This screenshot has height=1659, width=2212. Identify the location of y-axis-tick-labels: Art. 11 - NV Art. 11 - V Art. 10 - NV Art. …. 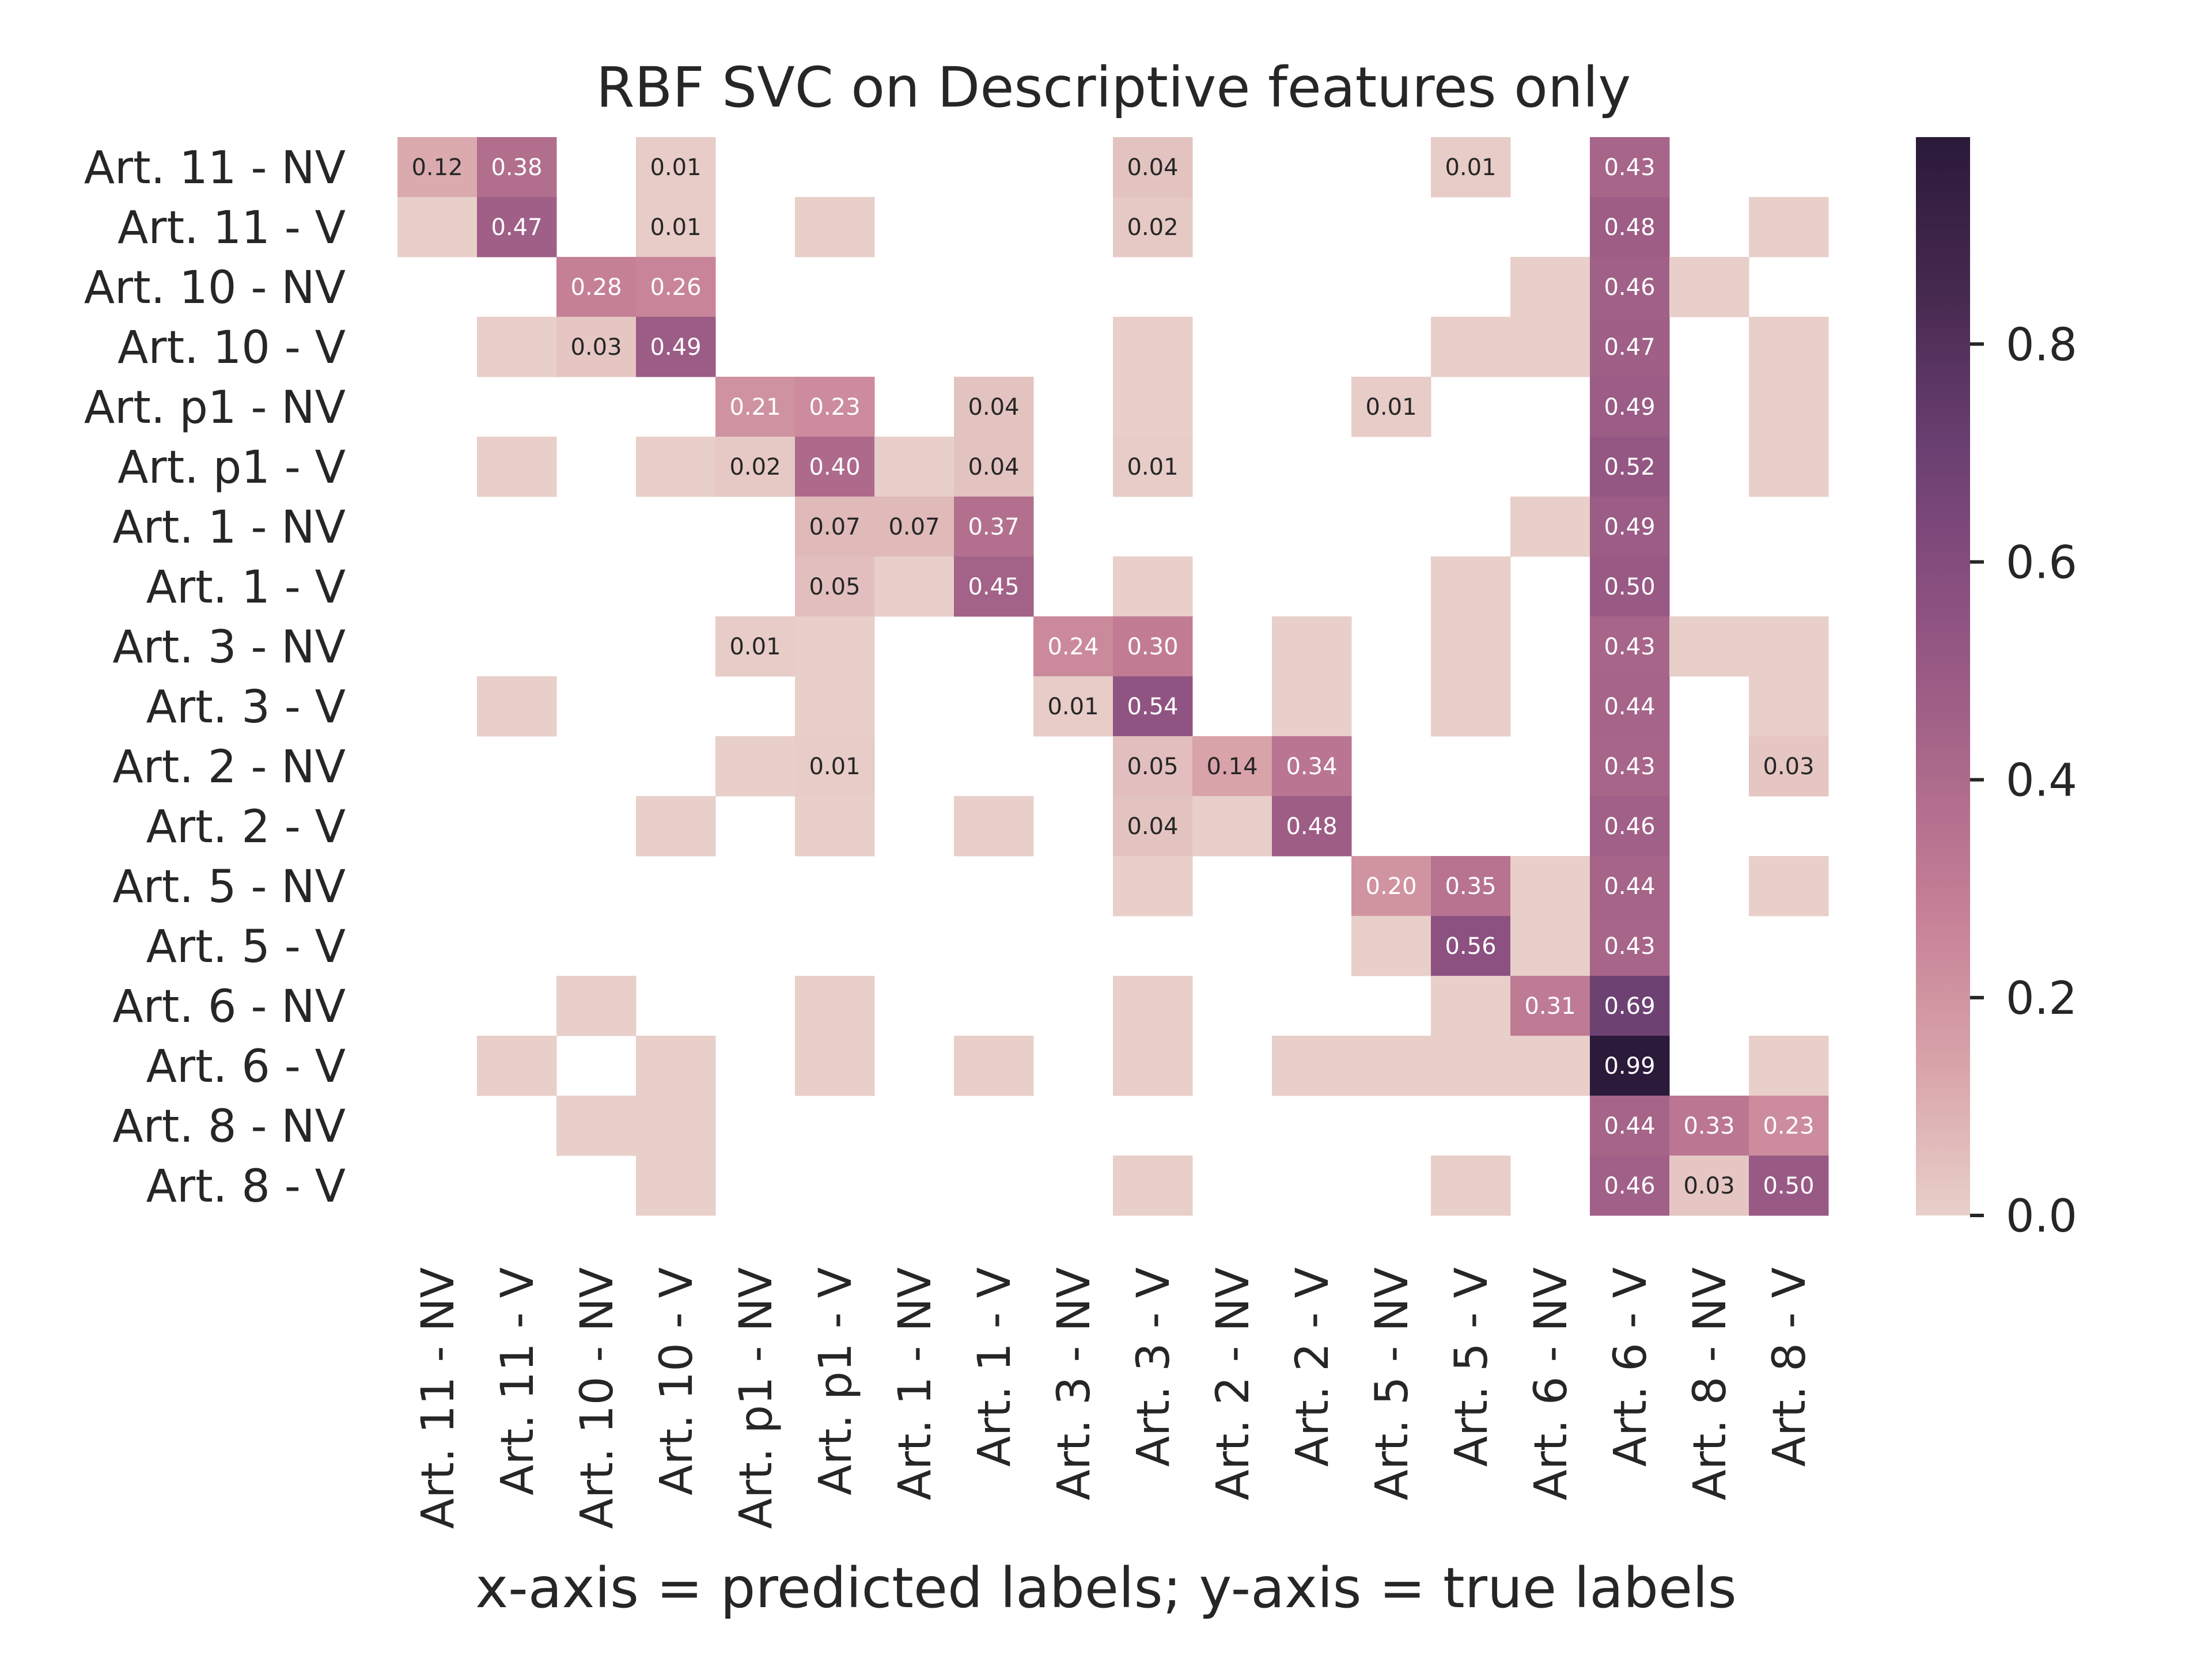
(215, 677).